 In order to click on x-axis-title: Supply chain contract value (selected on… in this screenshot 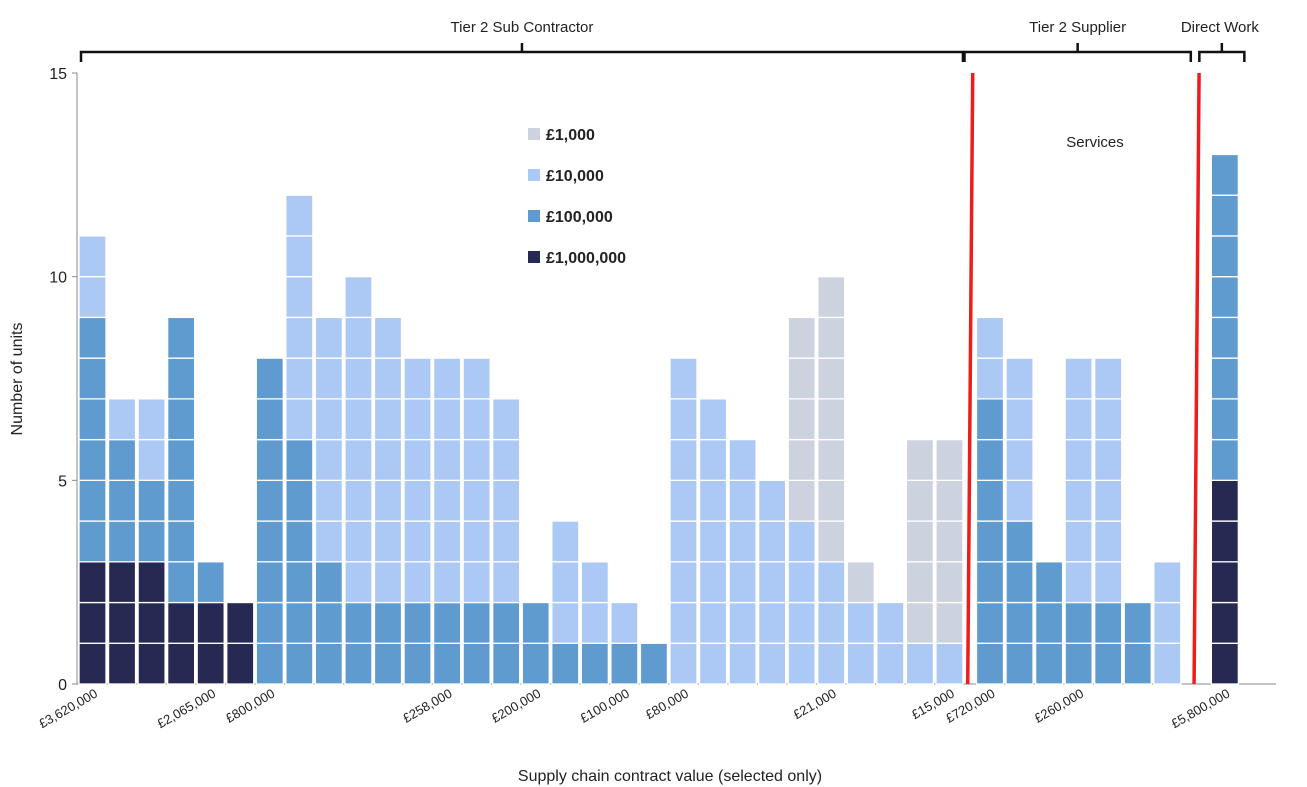, I will do `click(670, 776)`.